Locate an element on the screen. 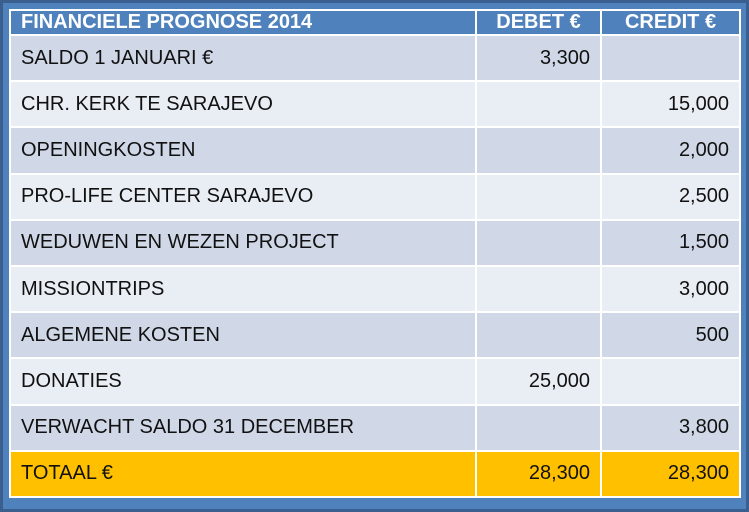  row-credit: 15,000 is located at coordinates (670, 104).